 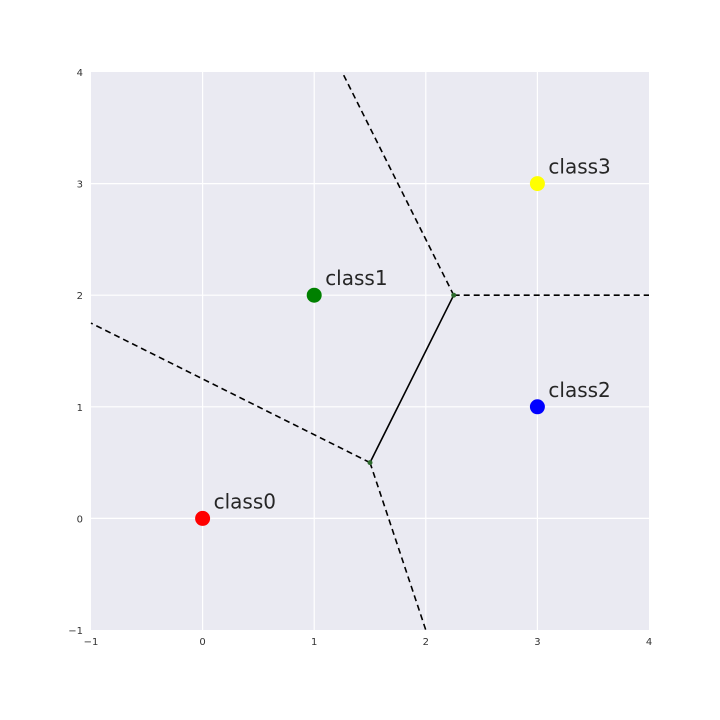 What do you see at coordinates (202, 642) in the screenshot?
I see `x-tick-label: 0` at bounding box center [202, 642].